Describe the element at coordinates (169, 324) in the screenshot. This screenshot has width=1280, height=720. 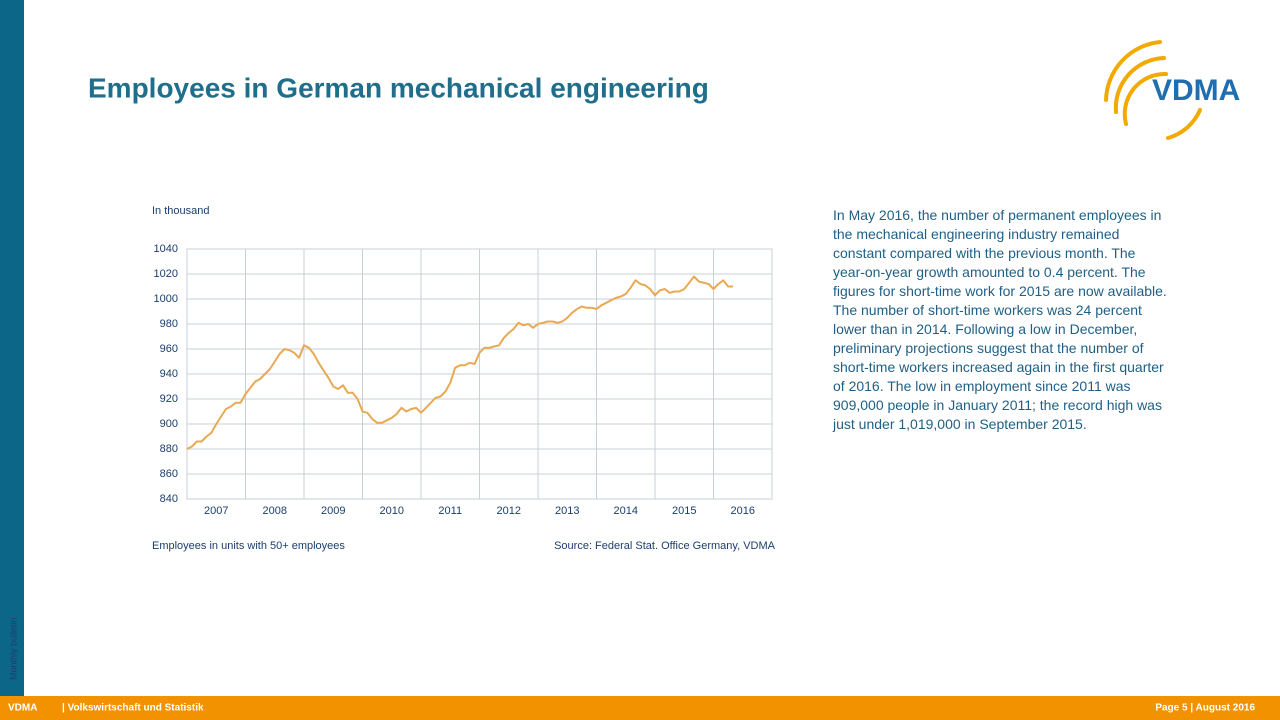
I see `y-tick-label: 980` at that location.